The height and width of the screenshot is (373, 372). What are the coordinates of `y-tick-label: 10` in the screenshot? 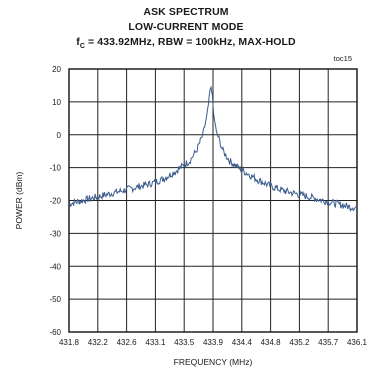 It's located at (56, 102).